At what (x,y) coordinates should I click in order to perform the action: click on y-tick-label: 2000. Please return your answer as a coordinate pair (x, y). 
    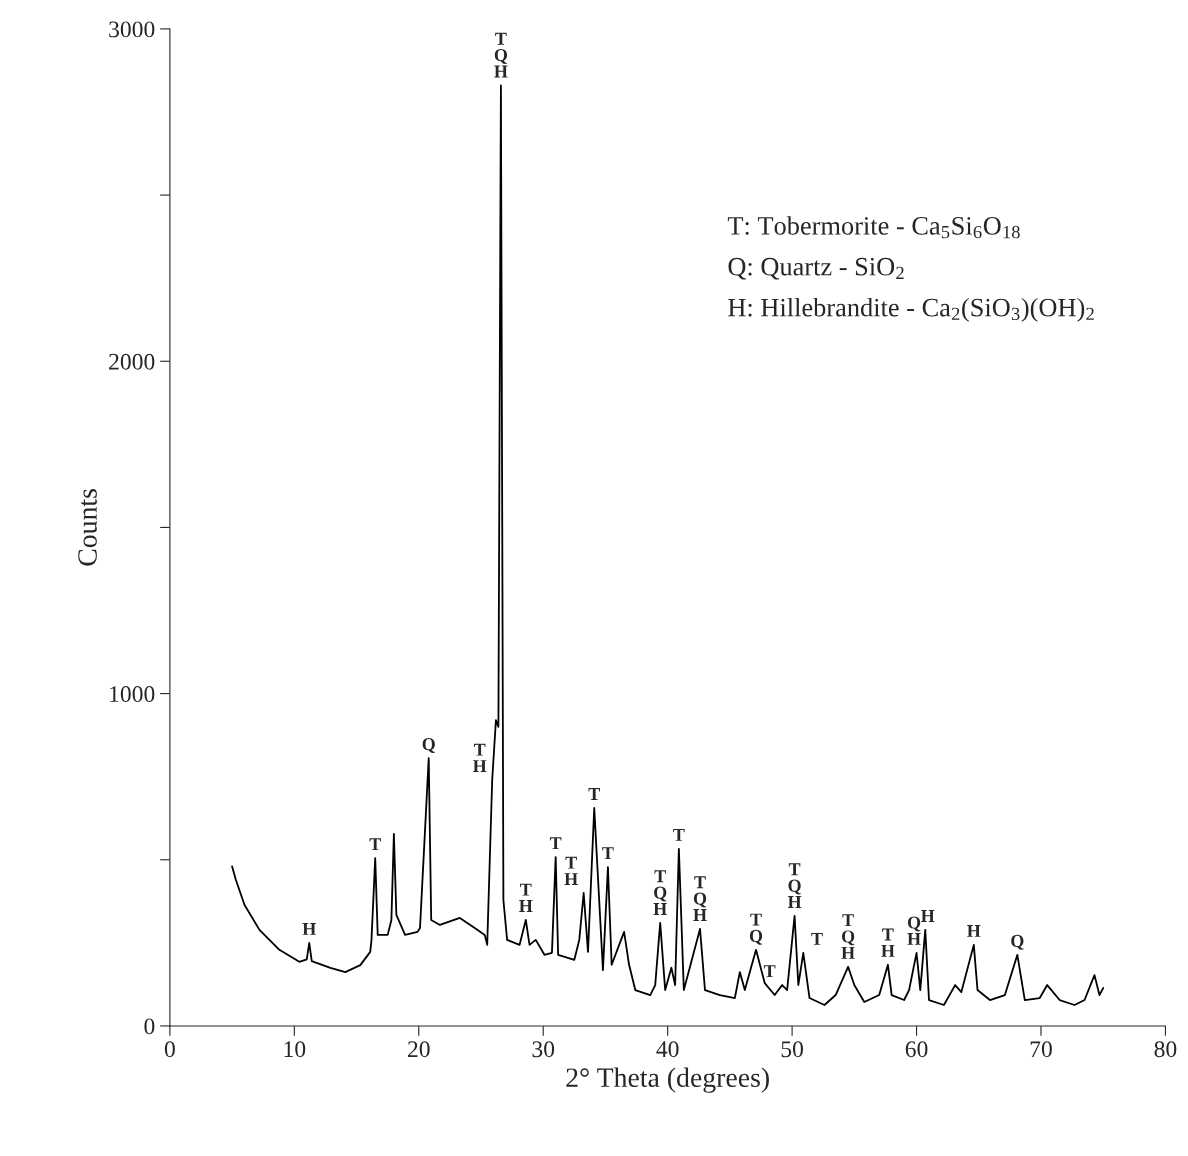
    Looking at the image, I should click on (132, 361).